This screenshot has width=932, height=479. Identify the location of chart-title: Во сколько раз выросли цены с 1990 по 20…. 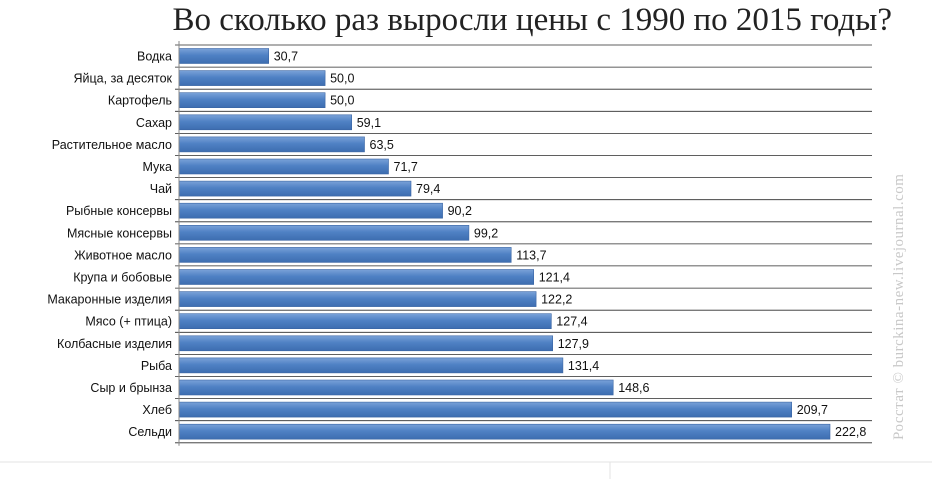
(532, 20).